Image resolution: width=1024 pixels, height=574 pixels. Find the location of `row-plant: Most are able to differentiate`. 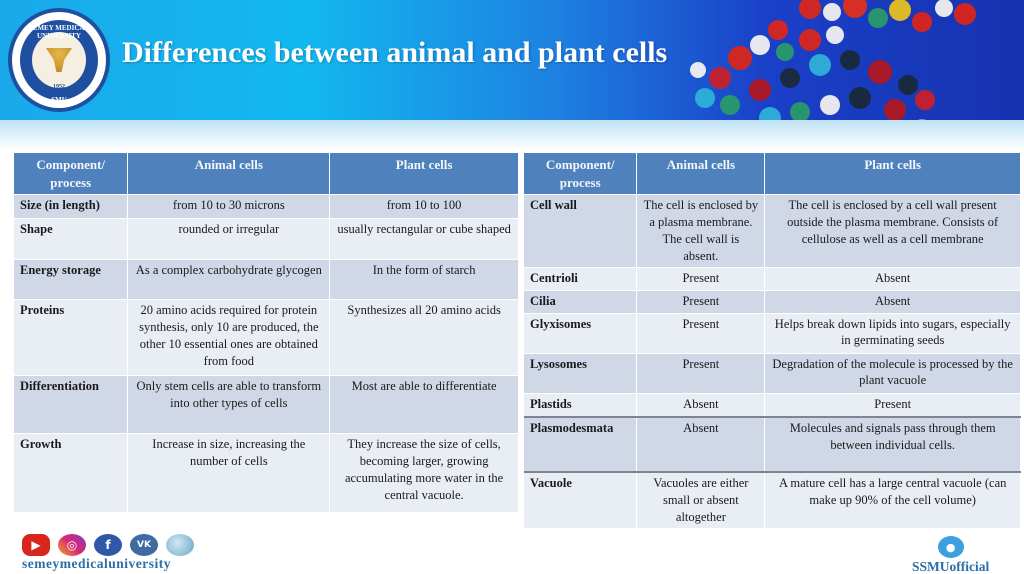

row-plant: Most are able to differentiate is located at coordinates (424, 404).